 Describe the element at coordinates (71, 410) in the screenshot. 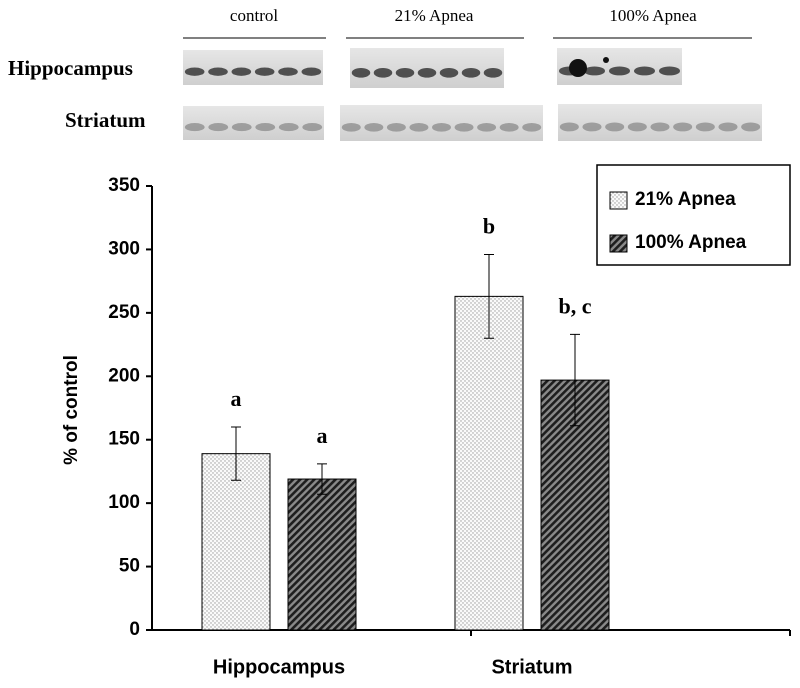

I see `y-axis-label: % of control` at that location.